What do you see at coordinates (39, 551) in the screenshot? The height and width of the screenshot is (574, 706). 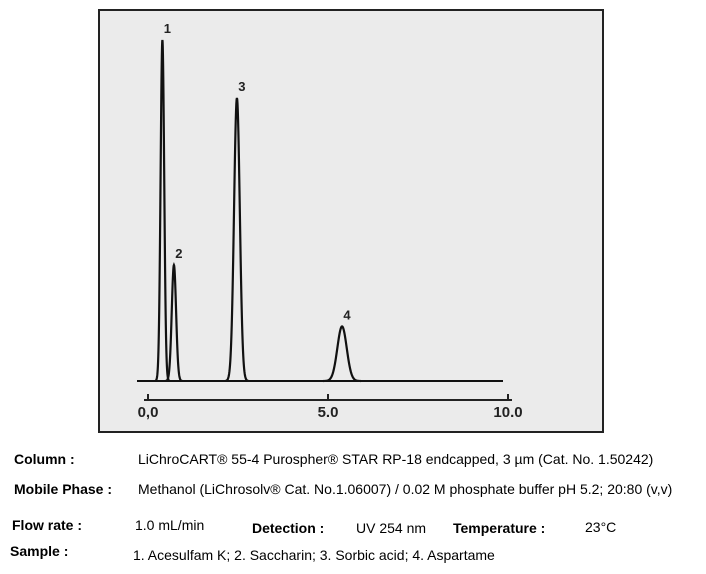 I see `label: Sample :` at bounding box center [39, 551].